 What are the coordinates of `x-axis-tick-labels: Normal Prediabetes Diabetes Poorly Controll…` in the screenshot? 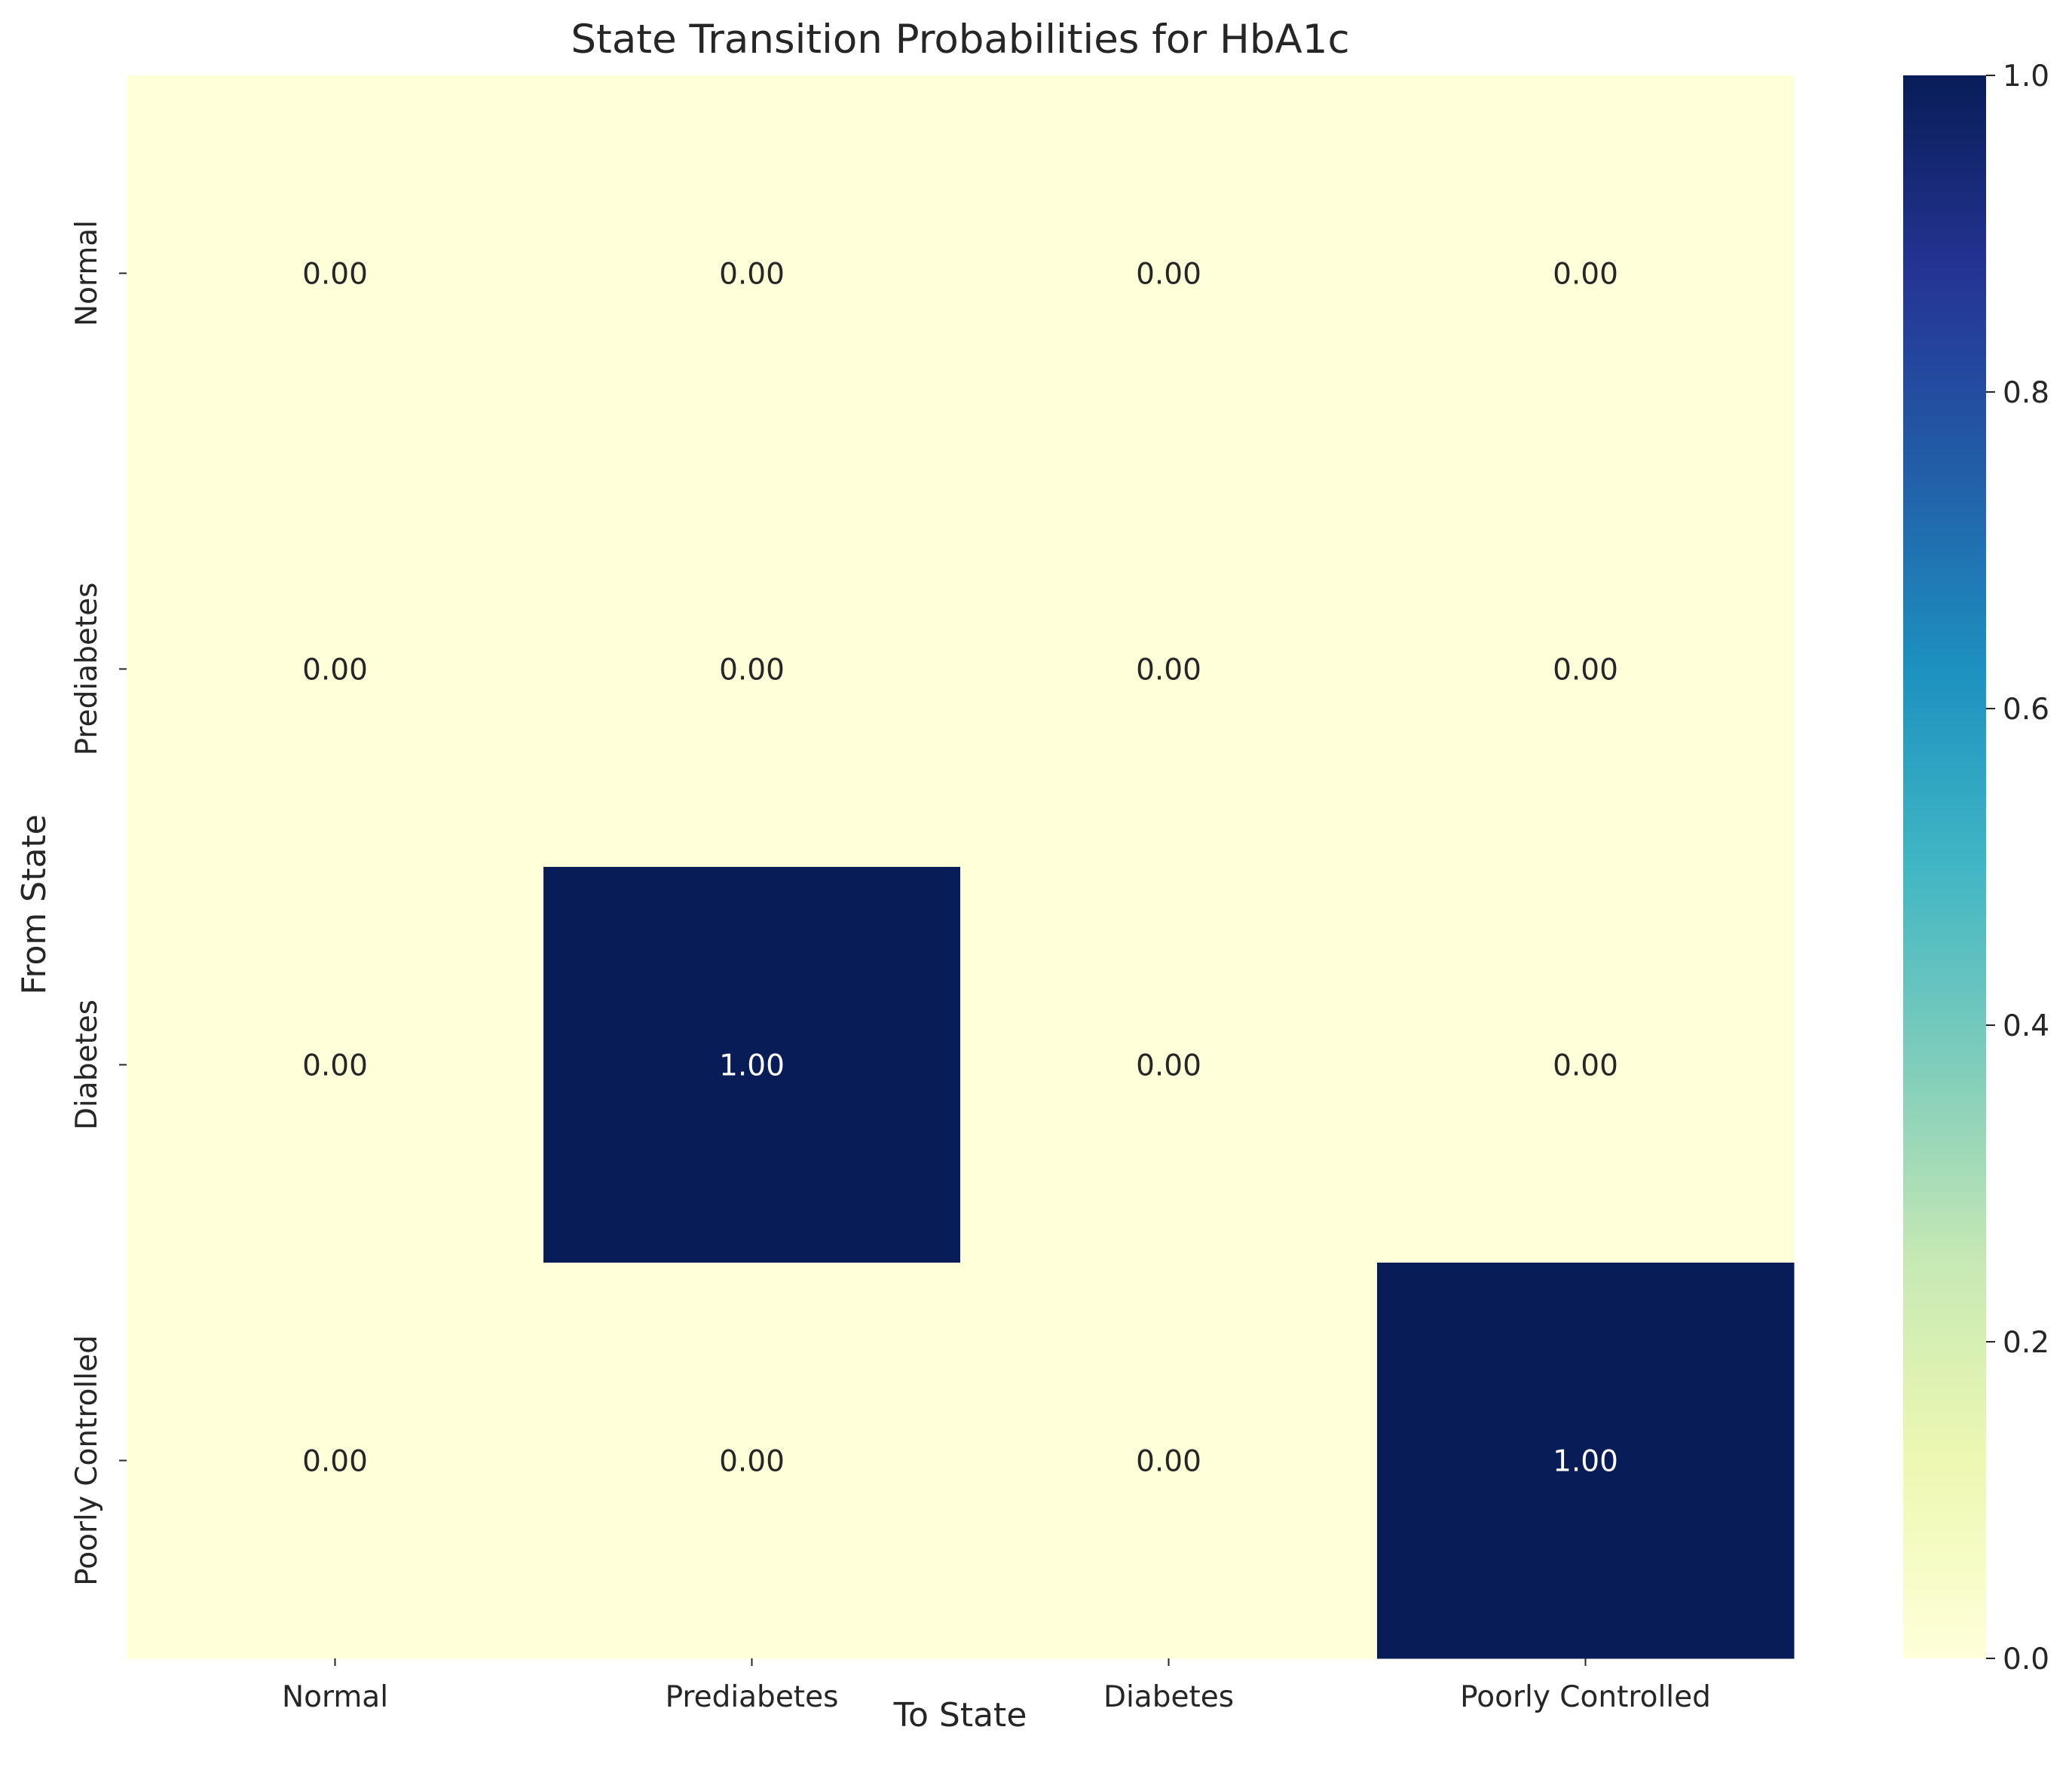 It's located at (996, 1686).